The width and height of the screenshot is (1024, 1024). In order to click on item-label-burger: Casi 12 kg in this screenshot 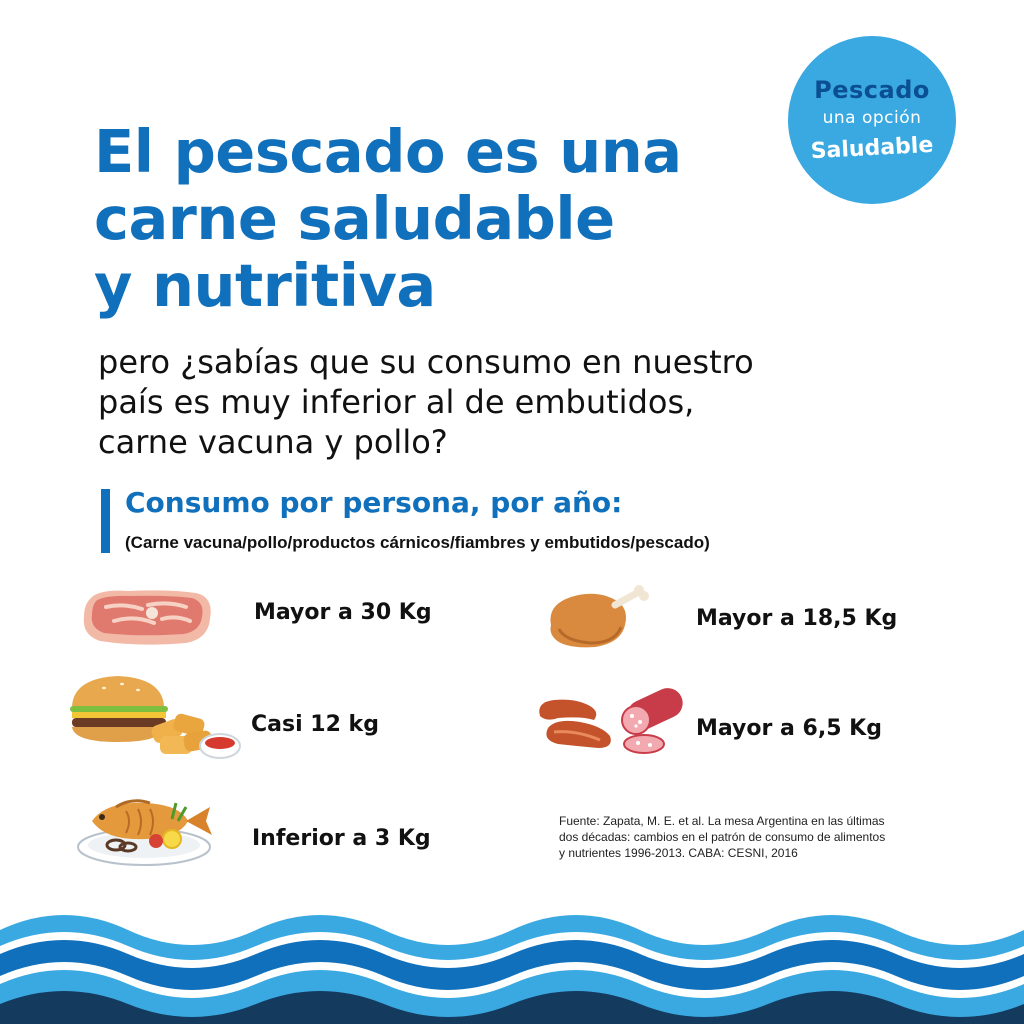, I will do `click(315, 724)`.